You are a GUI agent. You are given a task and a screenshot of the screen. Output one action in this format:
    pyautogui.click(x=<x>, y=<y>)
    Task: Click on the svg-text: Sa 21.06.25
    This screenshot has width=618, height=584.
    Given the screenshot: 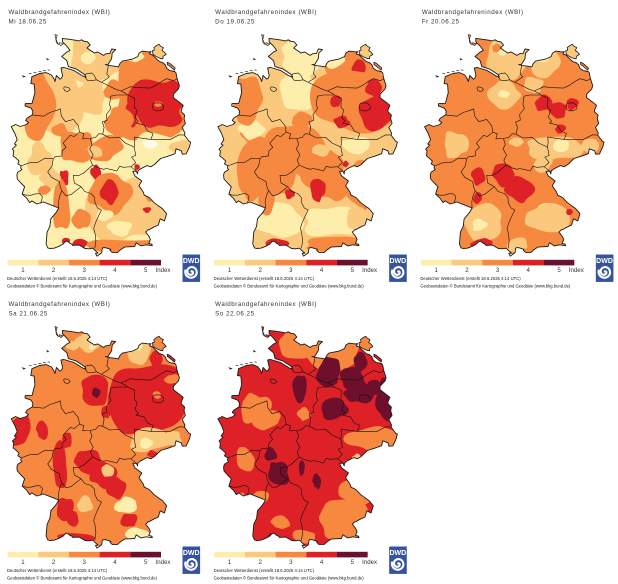 What is the action you would take?
    pyautogui.click(x=28, y=314)
    